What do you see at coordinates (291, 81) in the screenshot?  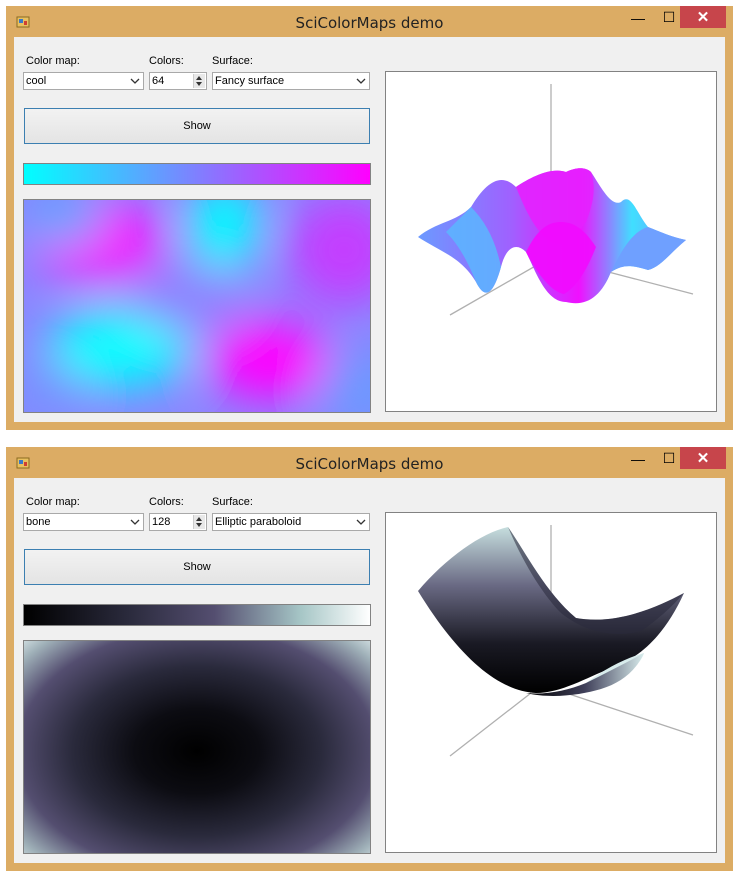 I see `surface-select: Fancy surface` at bounding box center [291, 81].